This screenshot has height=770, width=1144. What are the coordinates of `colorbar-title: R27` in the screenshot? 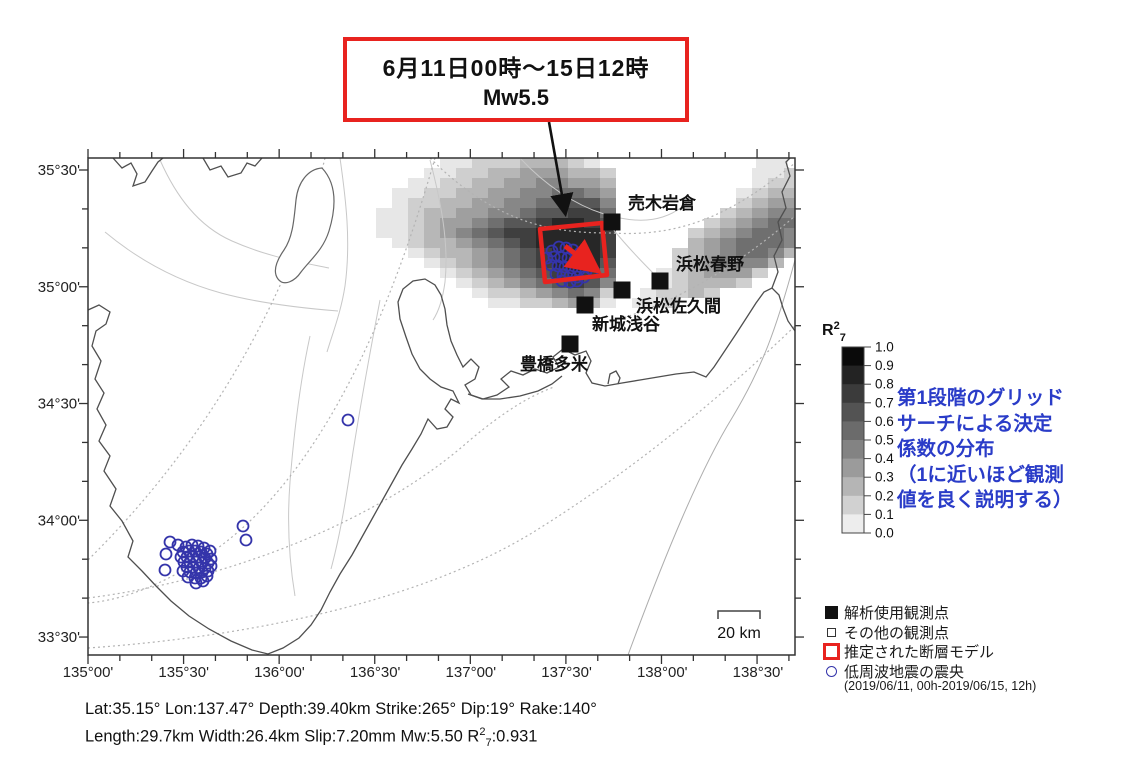 It's located at (834, 332).